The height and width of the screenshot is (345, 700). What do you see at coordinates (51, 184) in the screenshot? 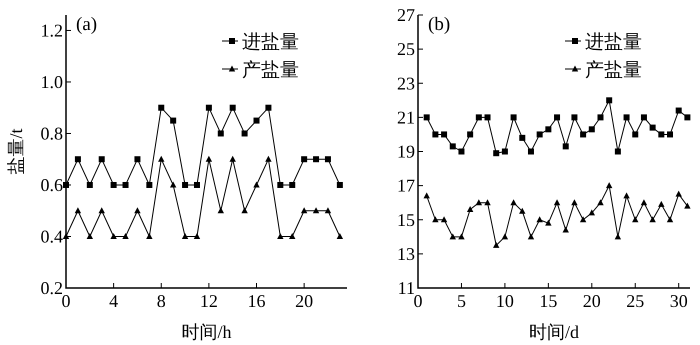
I see `y-tick-label: 0.6` at bounding box center [51, 184].